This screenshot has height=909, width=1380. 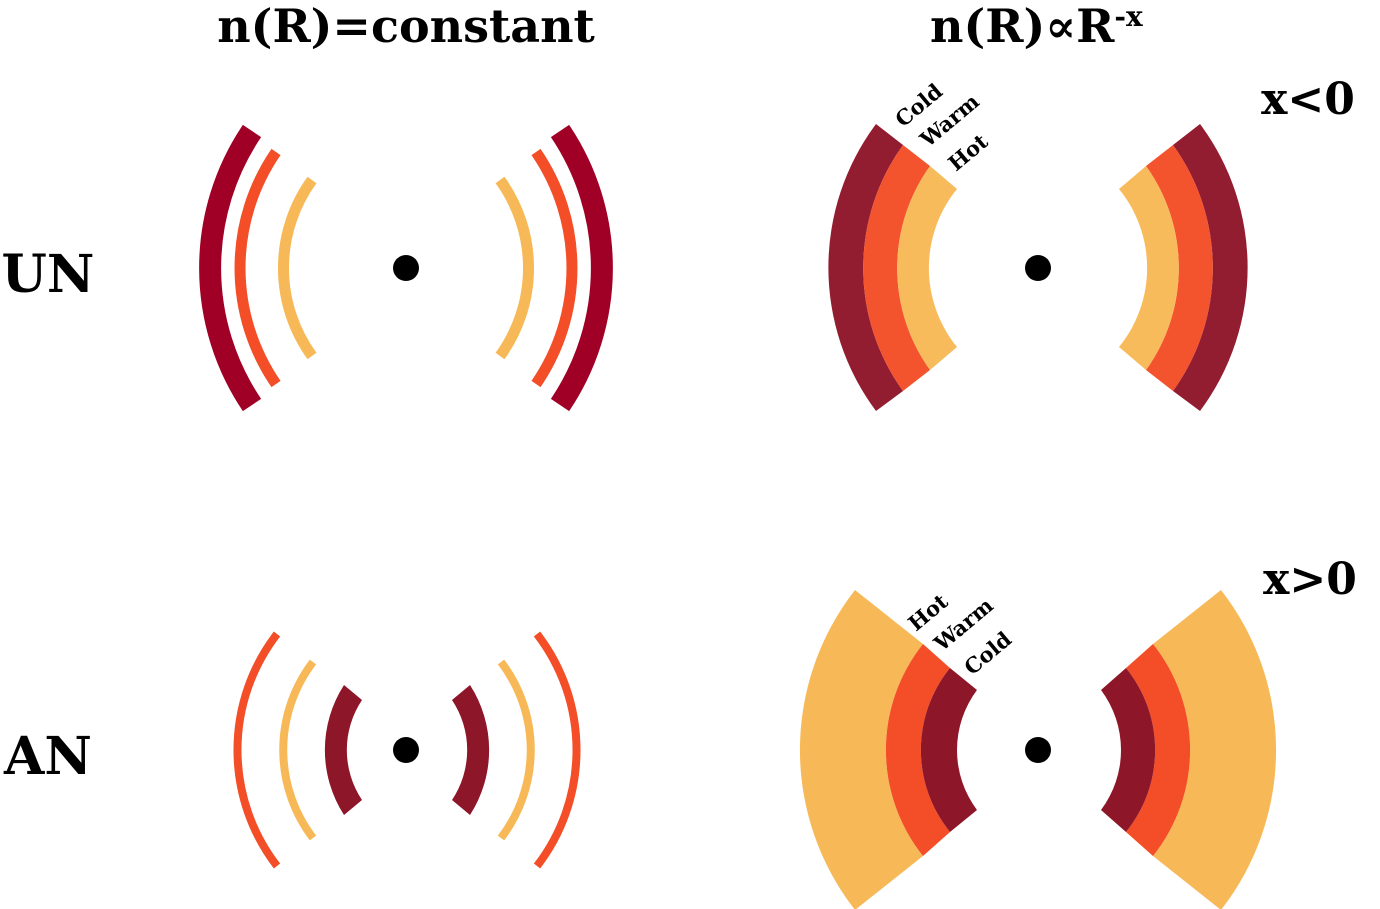 What do you see at coordinates (1310, 579) in the screenshot?
I see `condition-x-positive: x>0` at bounding box center [1310, 579].